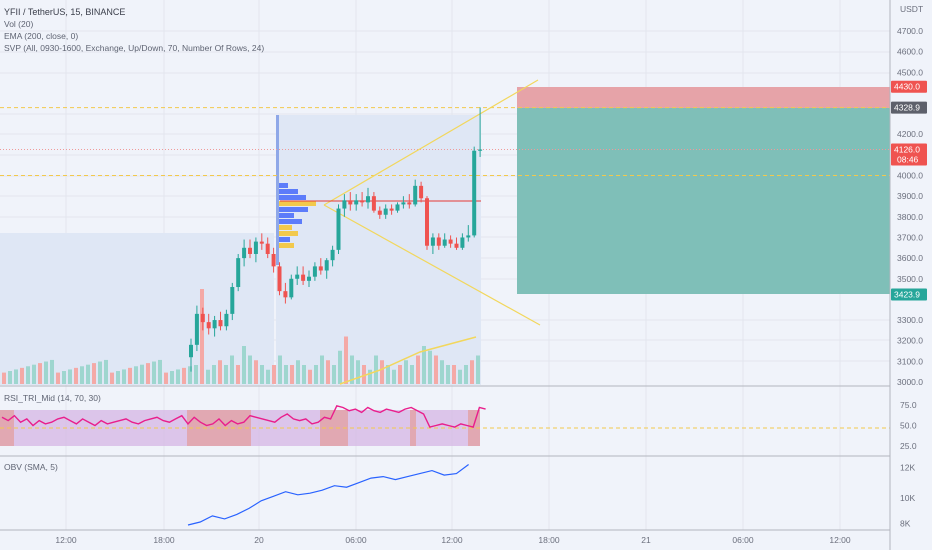  What do you see at coordinates (431, 142) in the screenshot?
I see `channel-upper-line` at bounding box center [431, 142].